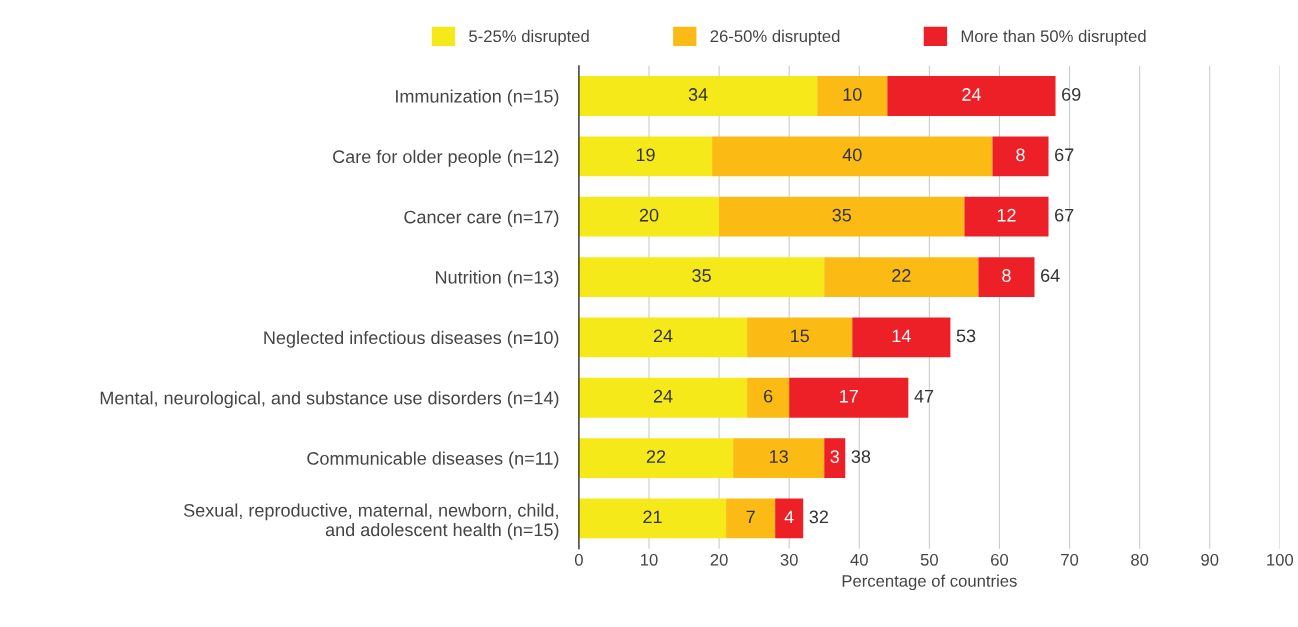 The height and width of the screenshot is (627, 1298). I want to click on data-label: 12, so click(1006, 215).